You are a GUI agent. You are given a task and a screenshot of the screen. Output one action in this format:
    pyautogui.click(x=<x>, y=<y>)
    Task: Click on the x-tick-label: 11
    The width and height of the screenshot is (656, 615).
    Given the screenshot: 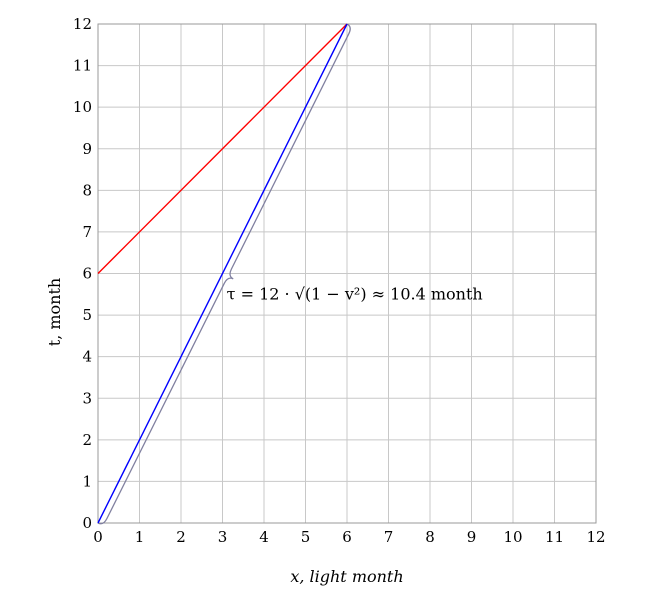 What is the action you would take?
    pyautogui.click(x=554, y=537)
    